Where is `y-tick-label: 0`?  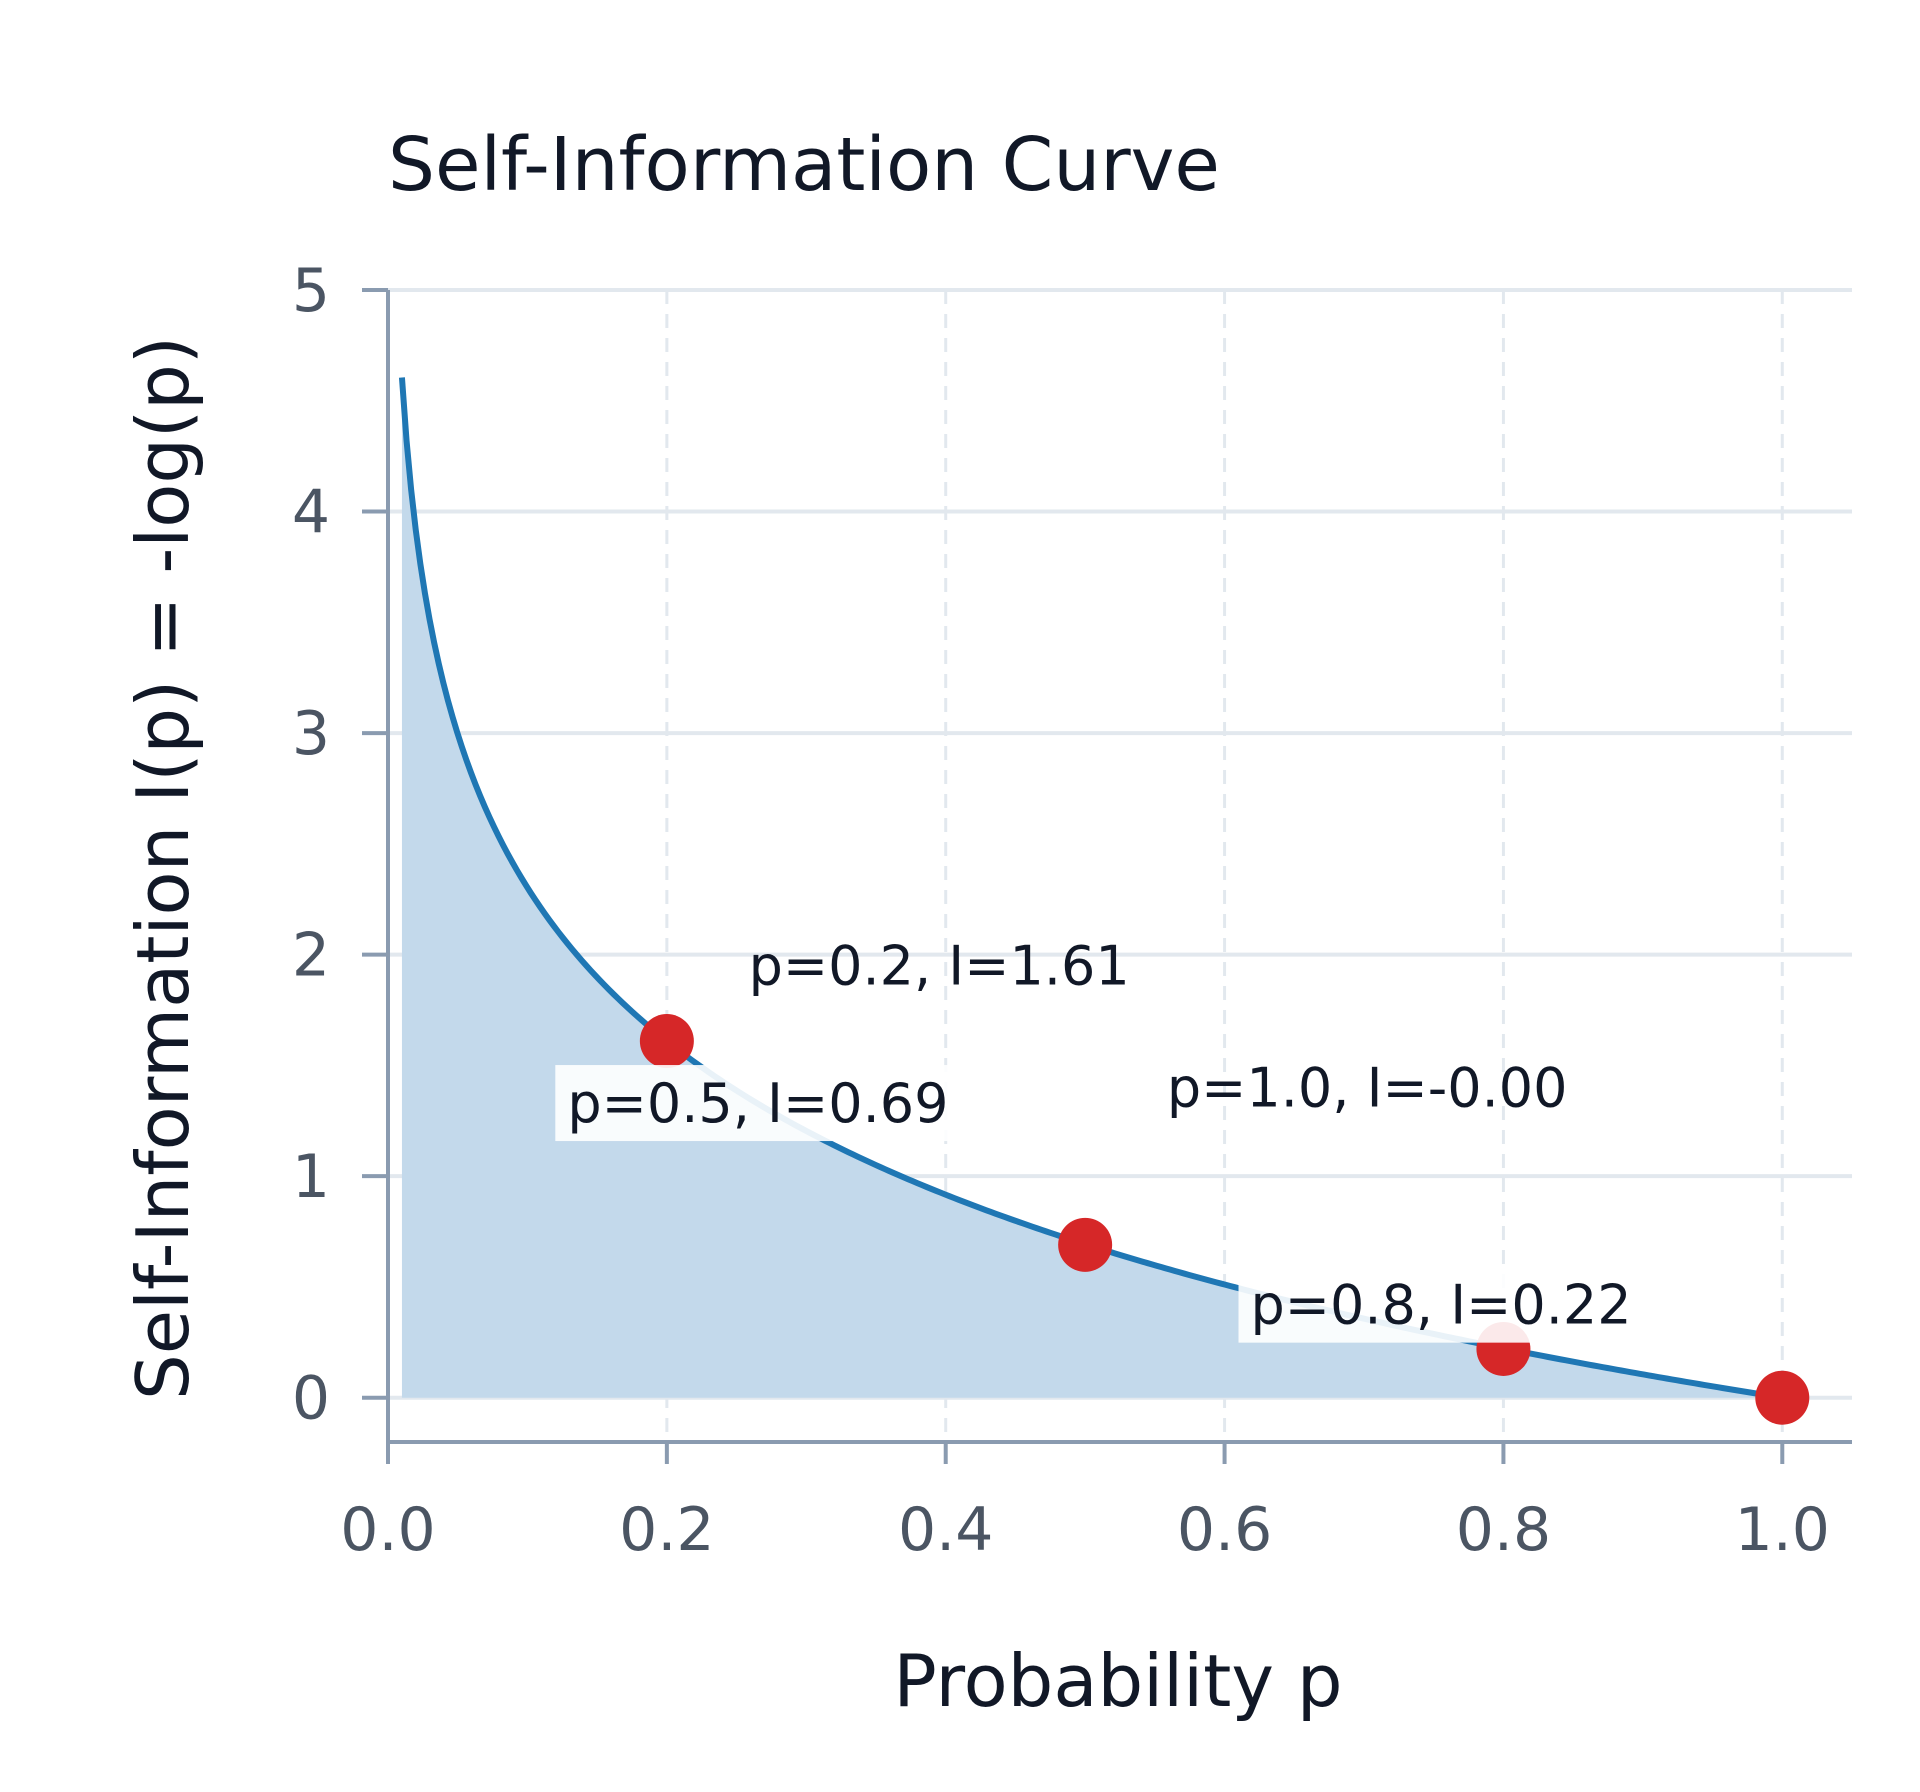 y-tick-label: 0 is located at coordinates (311, 1399).